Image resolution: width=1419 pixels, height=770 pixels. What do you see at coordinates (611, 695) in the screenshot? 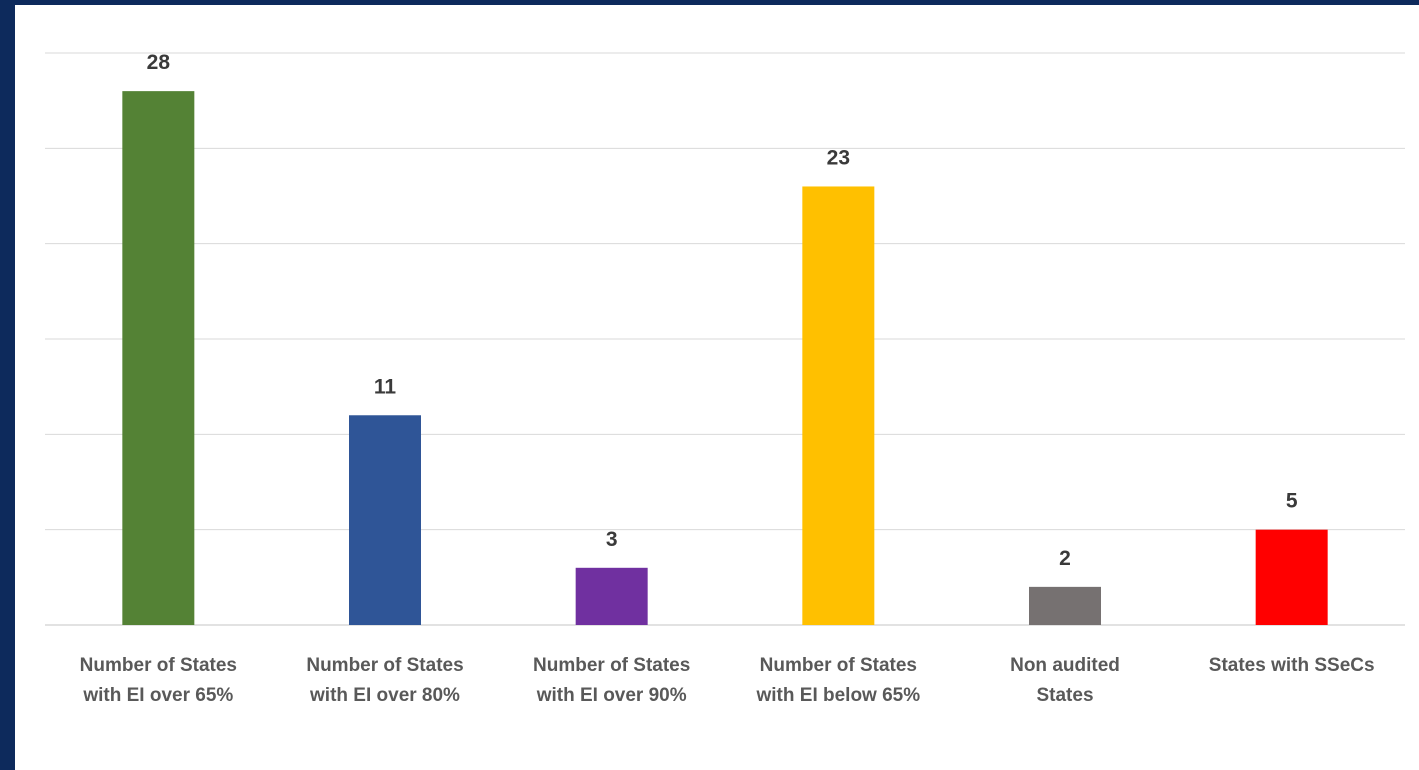
I see `category-label-line: with EI over 90%` at bounding box center [611, 695].